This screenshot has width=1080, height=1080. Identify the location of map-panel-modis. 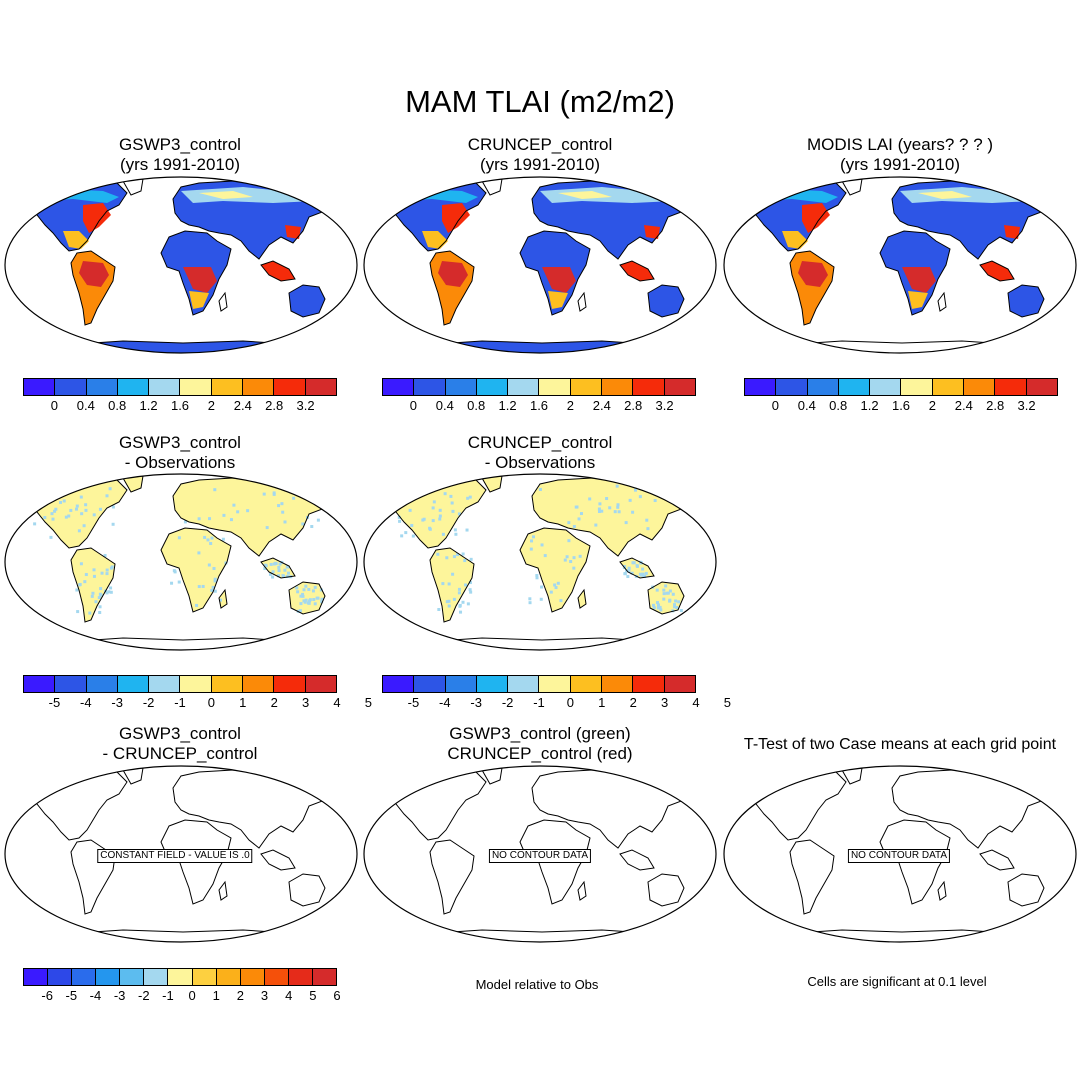
(900, 265).